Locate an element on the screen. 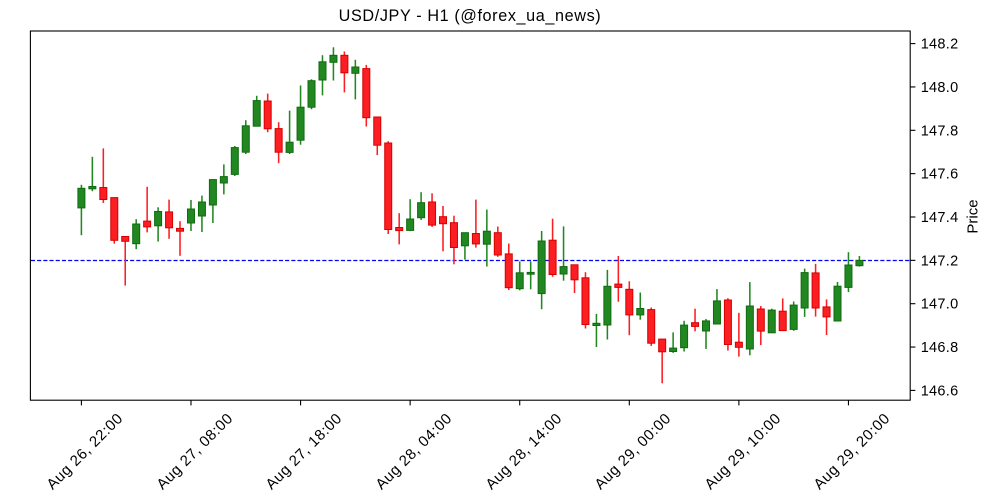 The width and height of the screenshot is (1000, 500). svg-text: 148.0 is located at coordinates (940, 88).